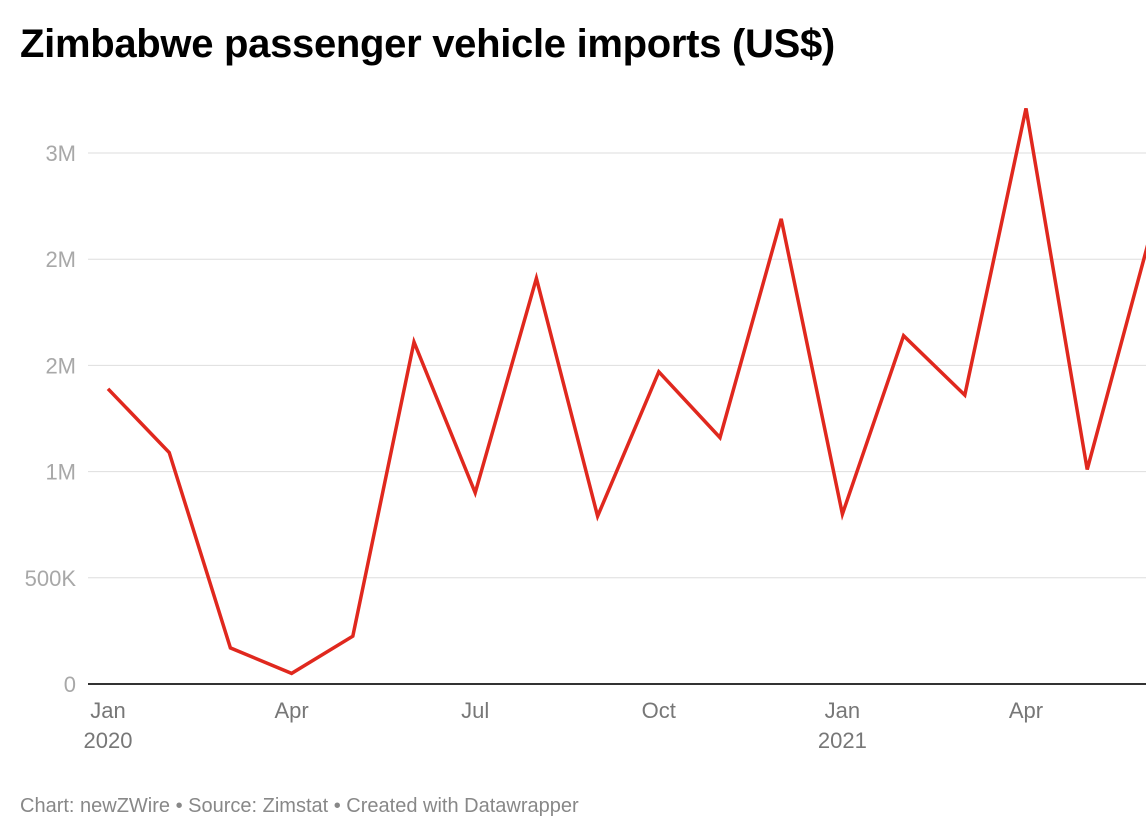 This screenshot has height=829, width=1146. What do you see at coordinates (427, 44) in the screenshot?
I see `chart-title: Zimbabwe passenger vehicle imports (US$)` at bounding box center [427, 44].